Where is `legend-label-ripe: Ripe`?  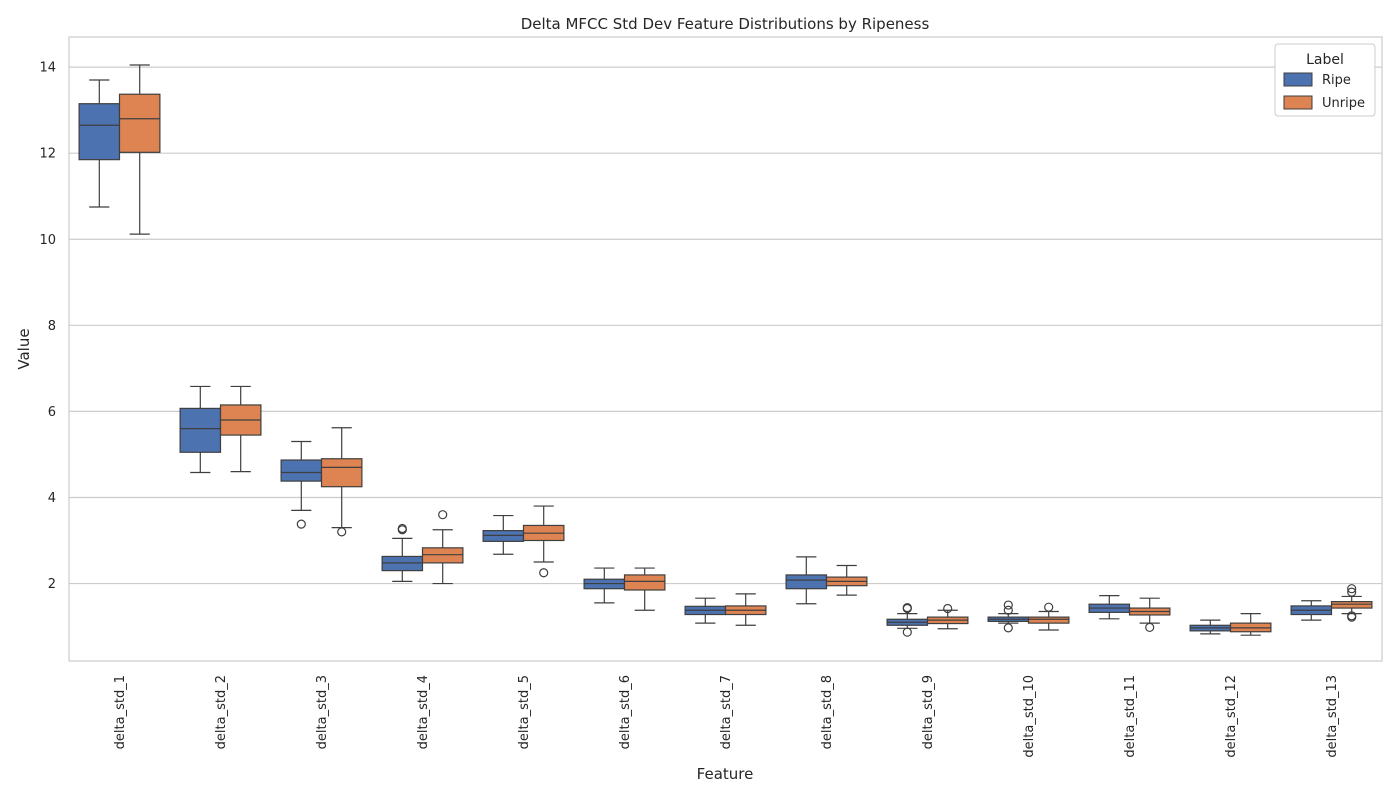
legend-label-ripe: Ripe is located at coordinates (1336, 80).